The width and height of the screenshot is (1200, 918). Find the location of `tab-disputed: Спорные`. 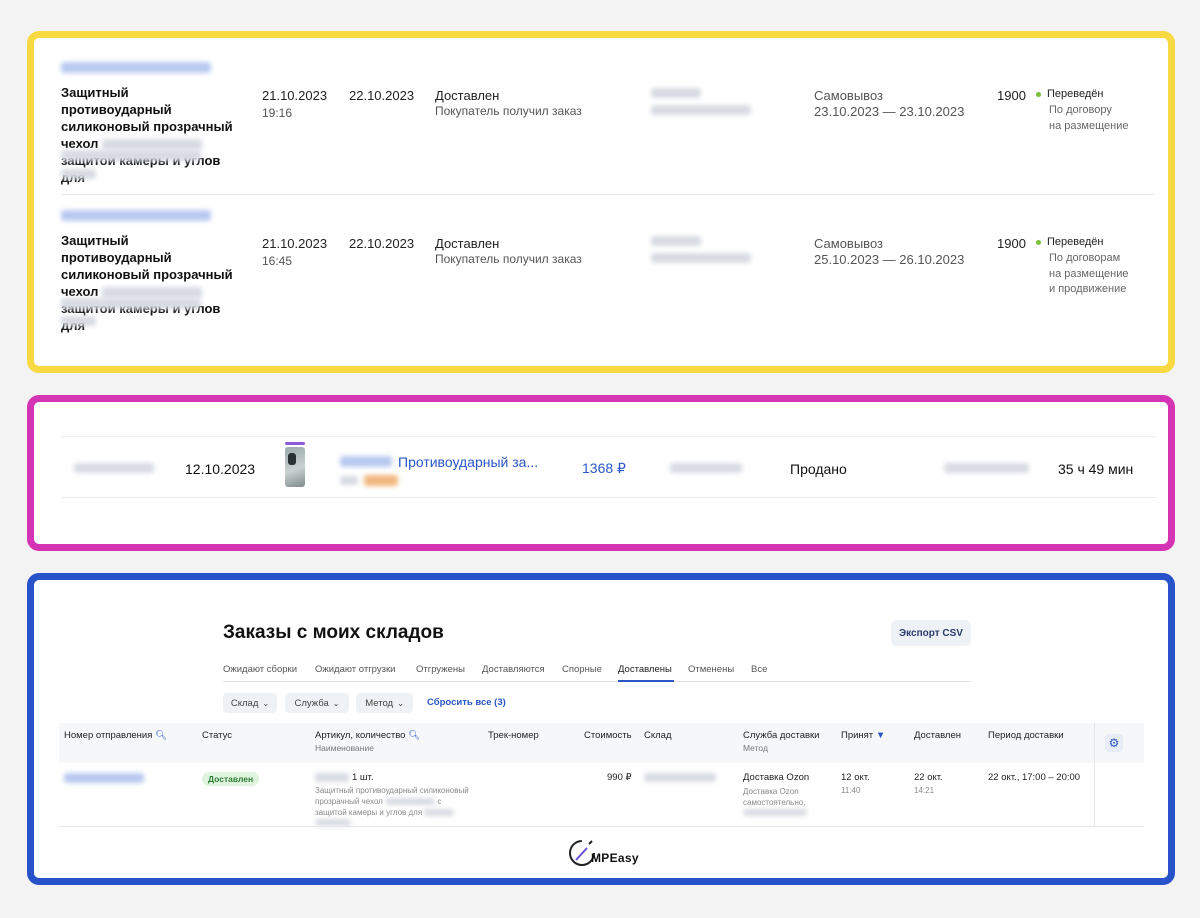

tab-disputed: Спорные is located at coordinates (582, 669).